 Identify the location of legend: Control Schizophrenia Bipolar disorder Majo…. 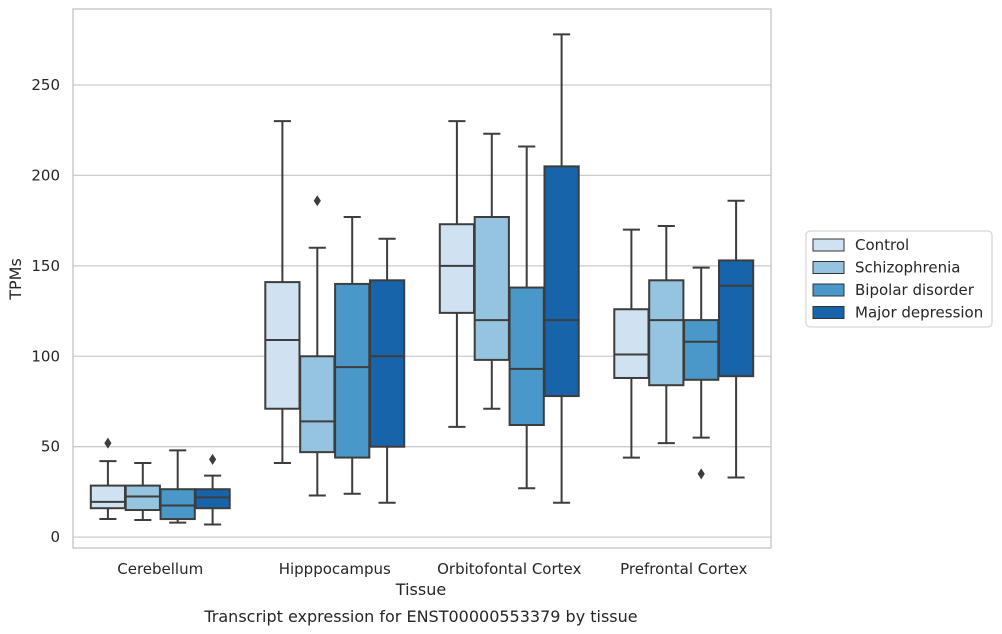
(899, 279).